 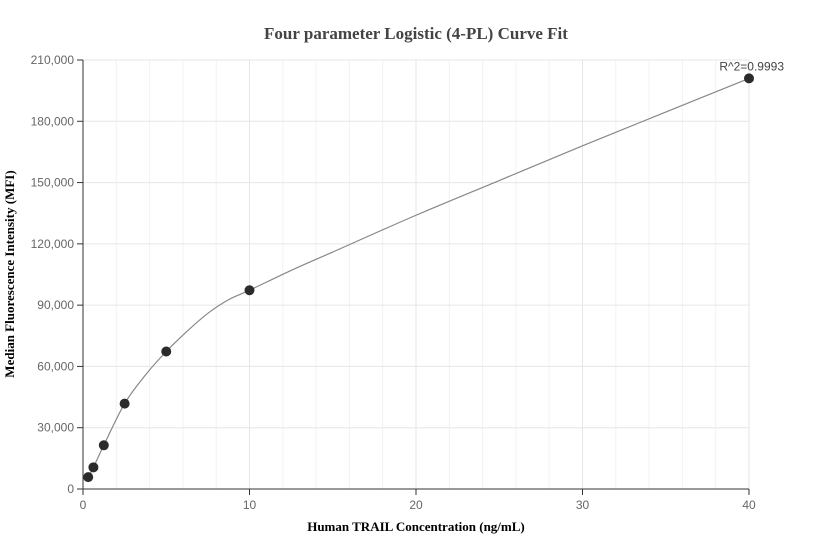 What do you see at coordinates (250, 505) in the screenshot?
I see `x-tick-label: 10` at bounding box center [250, 505].